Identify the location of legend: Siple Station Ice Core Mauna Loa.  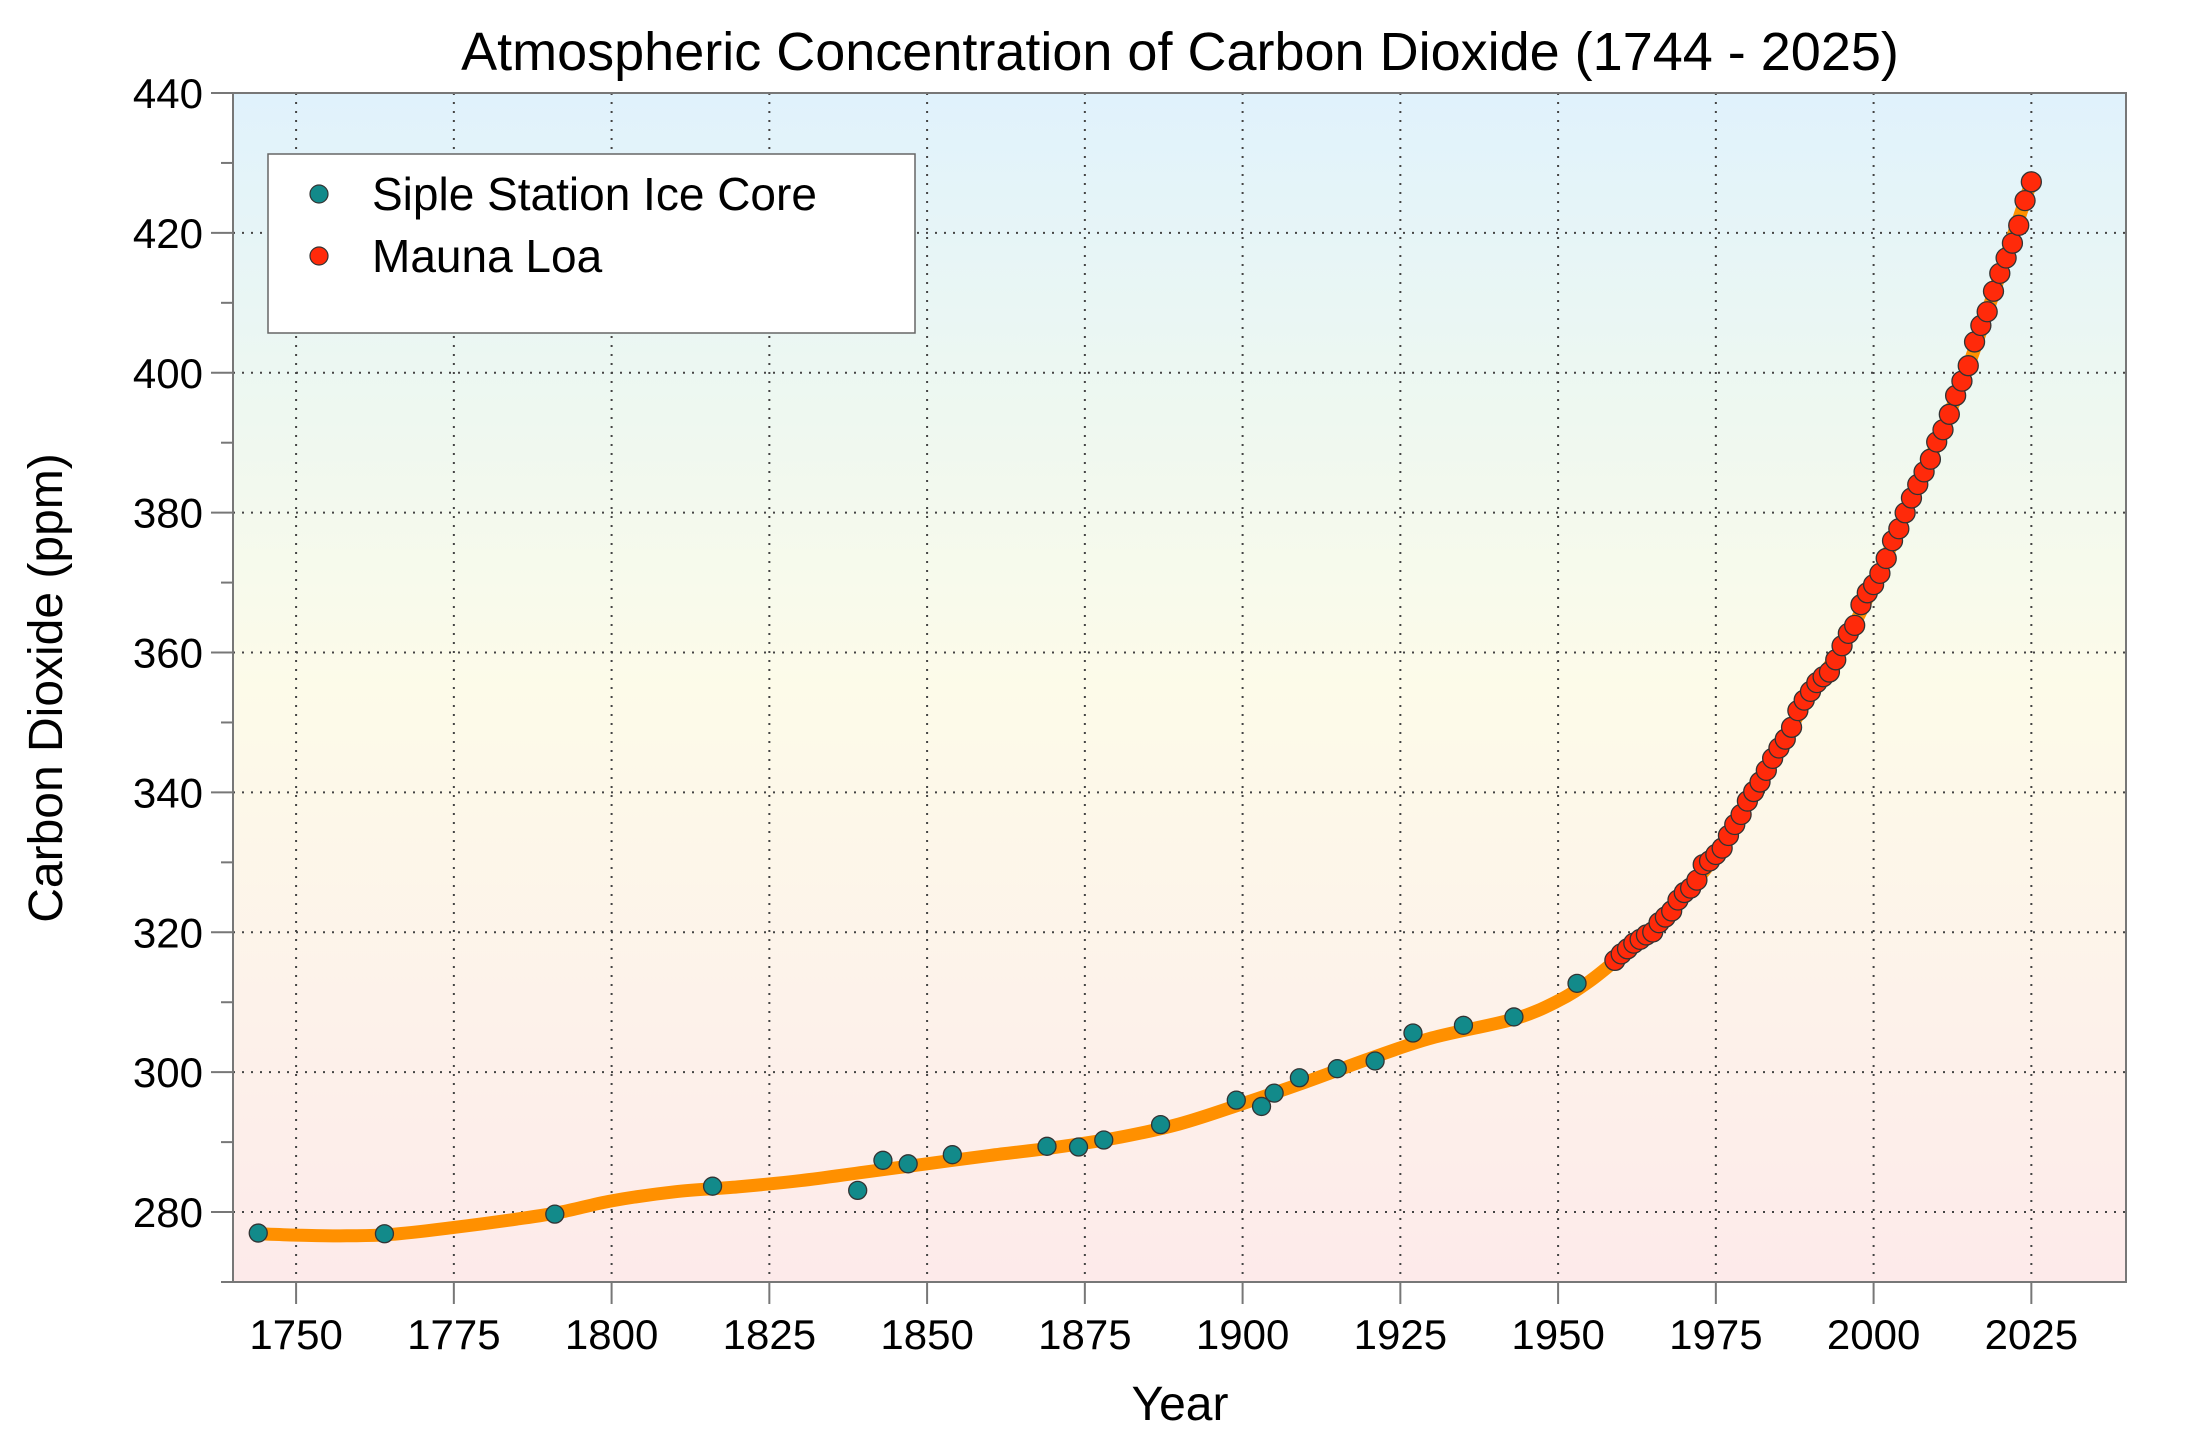
(591, 243).